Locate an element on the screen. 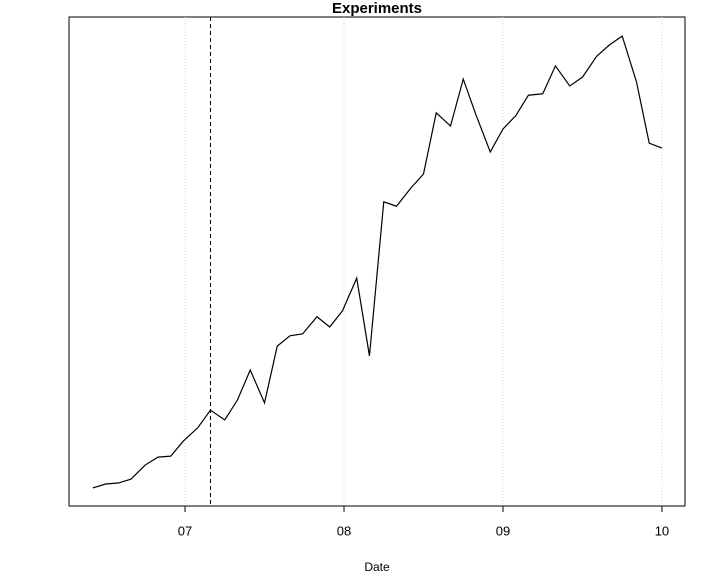 This screenshot has width=720, height=576. x-axis-label: Date is located at coordinates (377, 567).